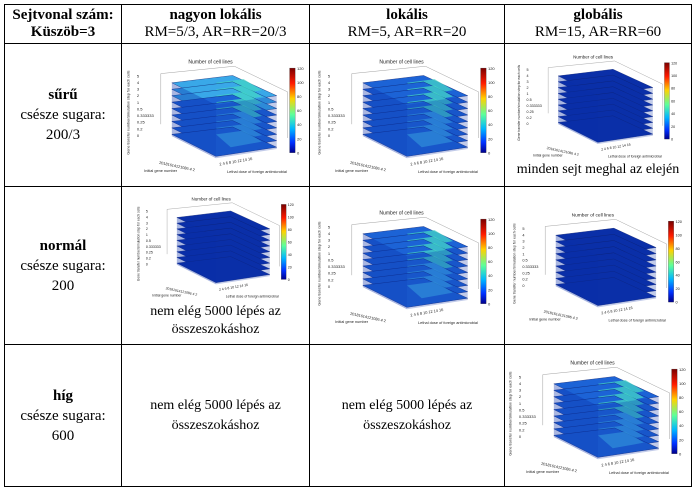  I want to click on row-name: normál, so click(63, 245).